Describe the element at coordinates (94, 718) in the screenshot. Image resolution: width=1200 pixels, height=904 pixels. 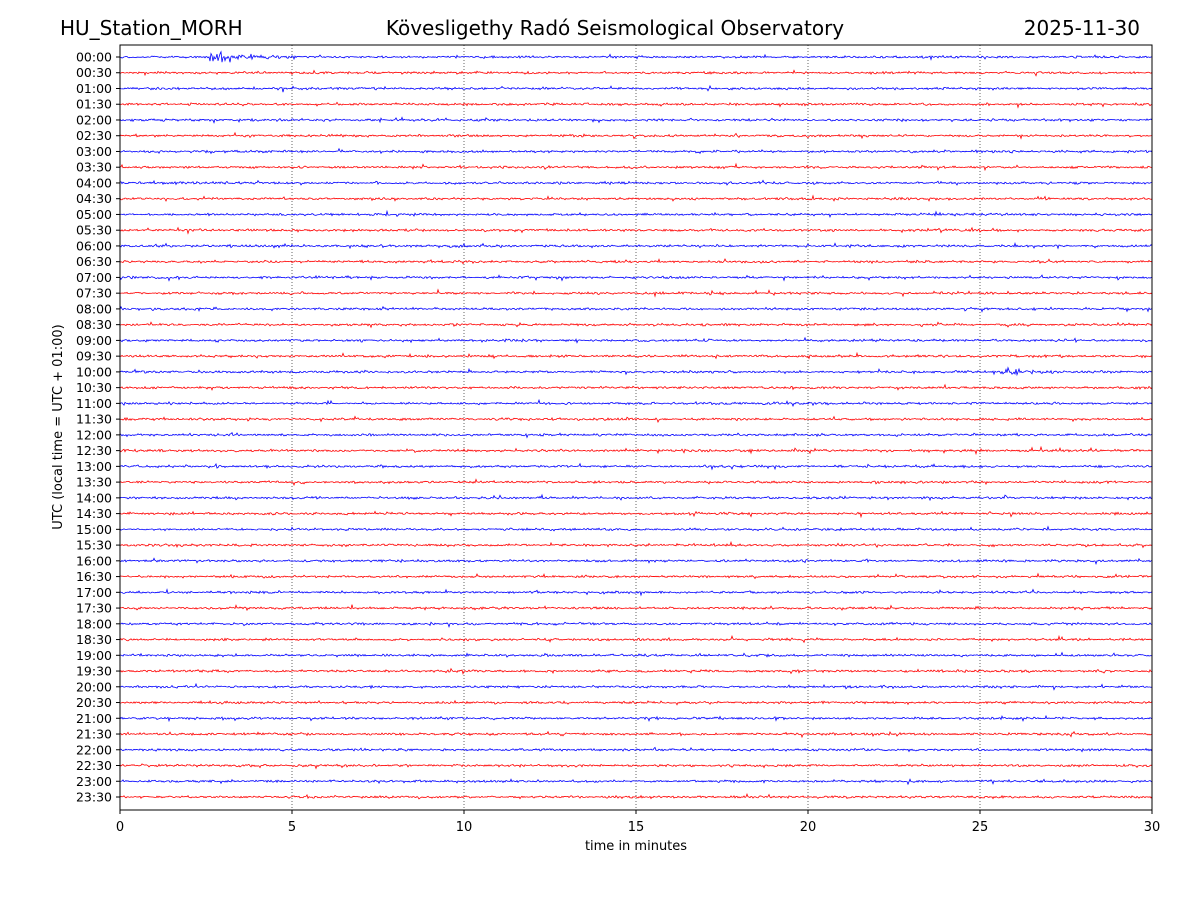
I see `y-tick-label: 21:00` at that location.